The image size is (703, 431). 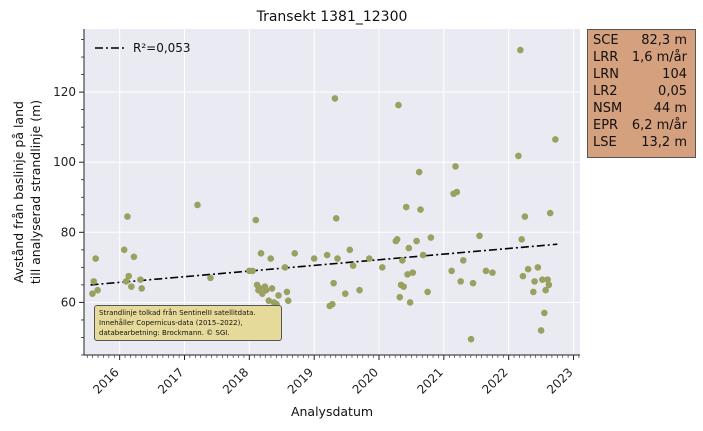 I want to click on legend: R²=0,053, so click(x=143, y=48).